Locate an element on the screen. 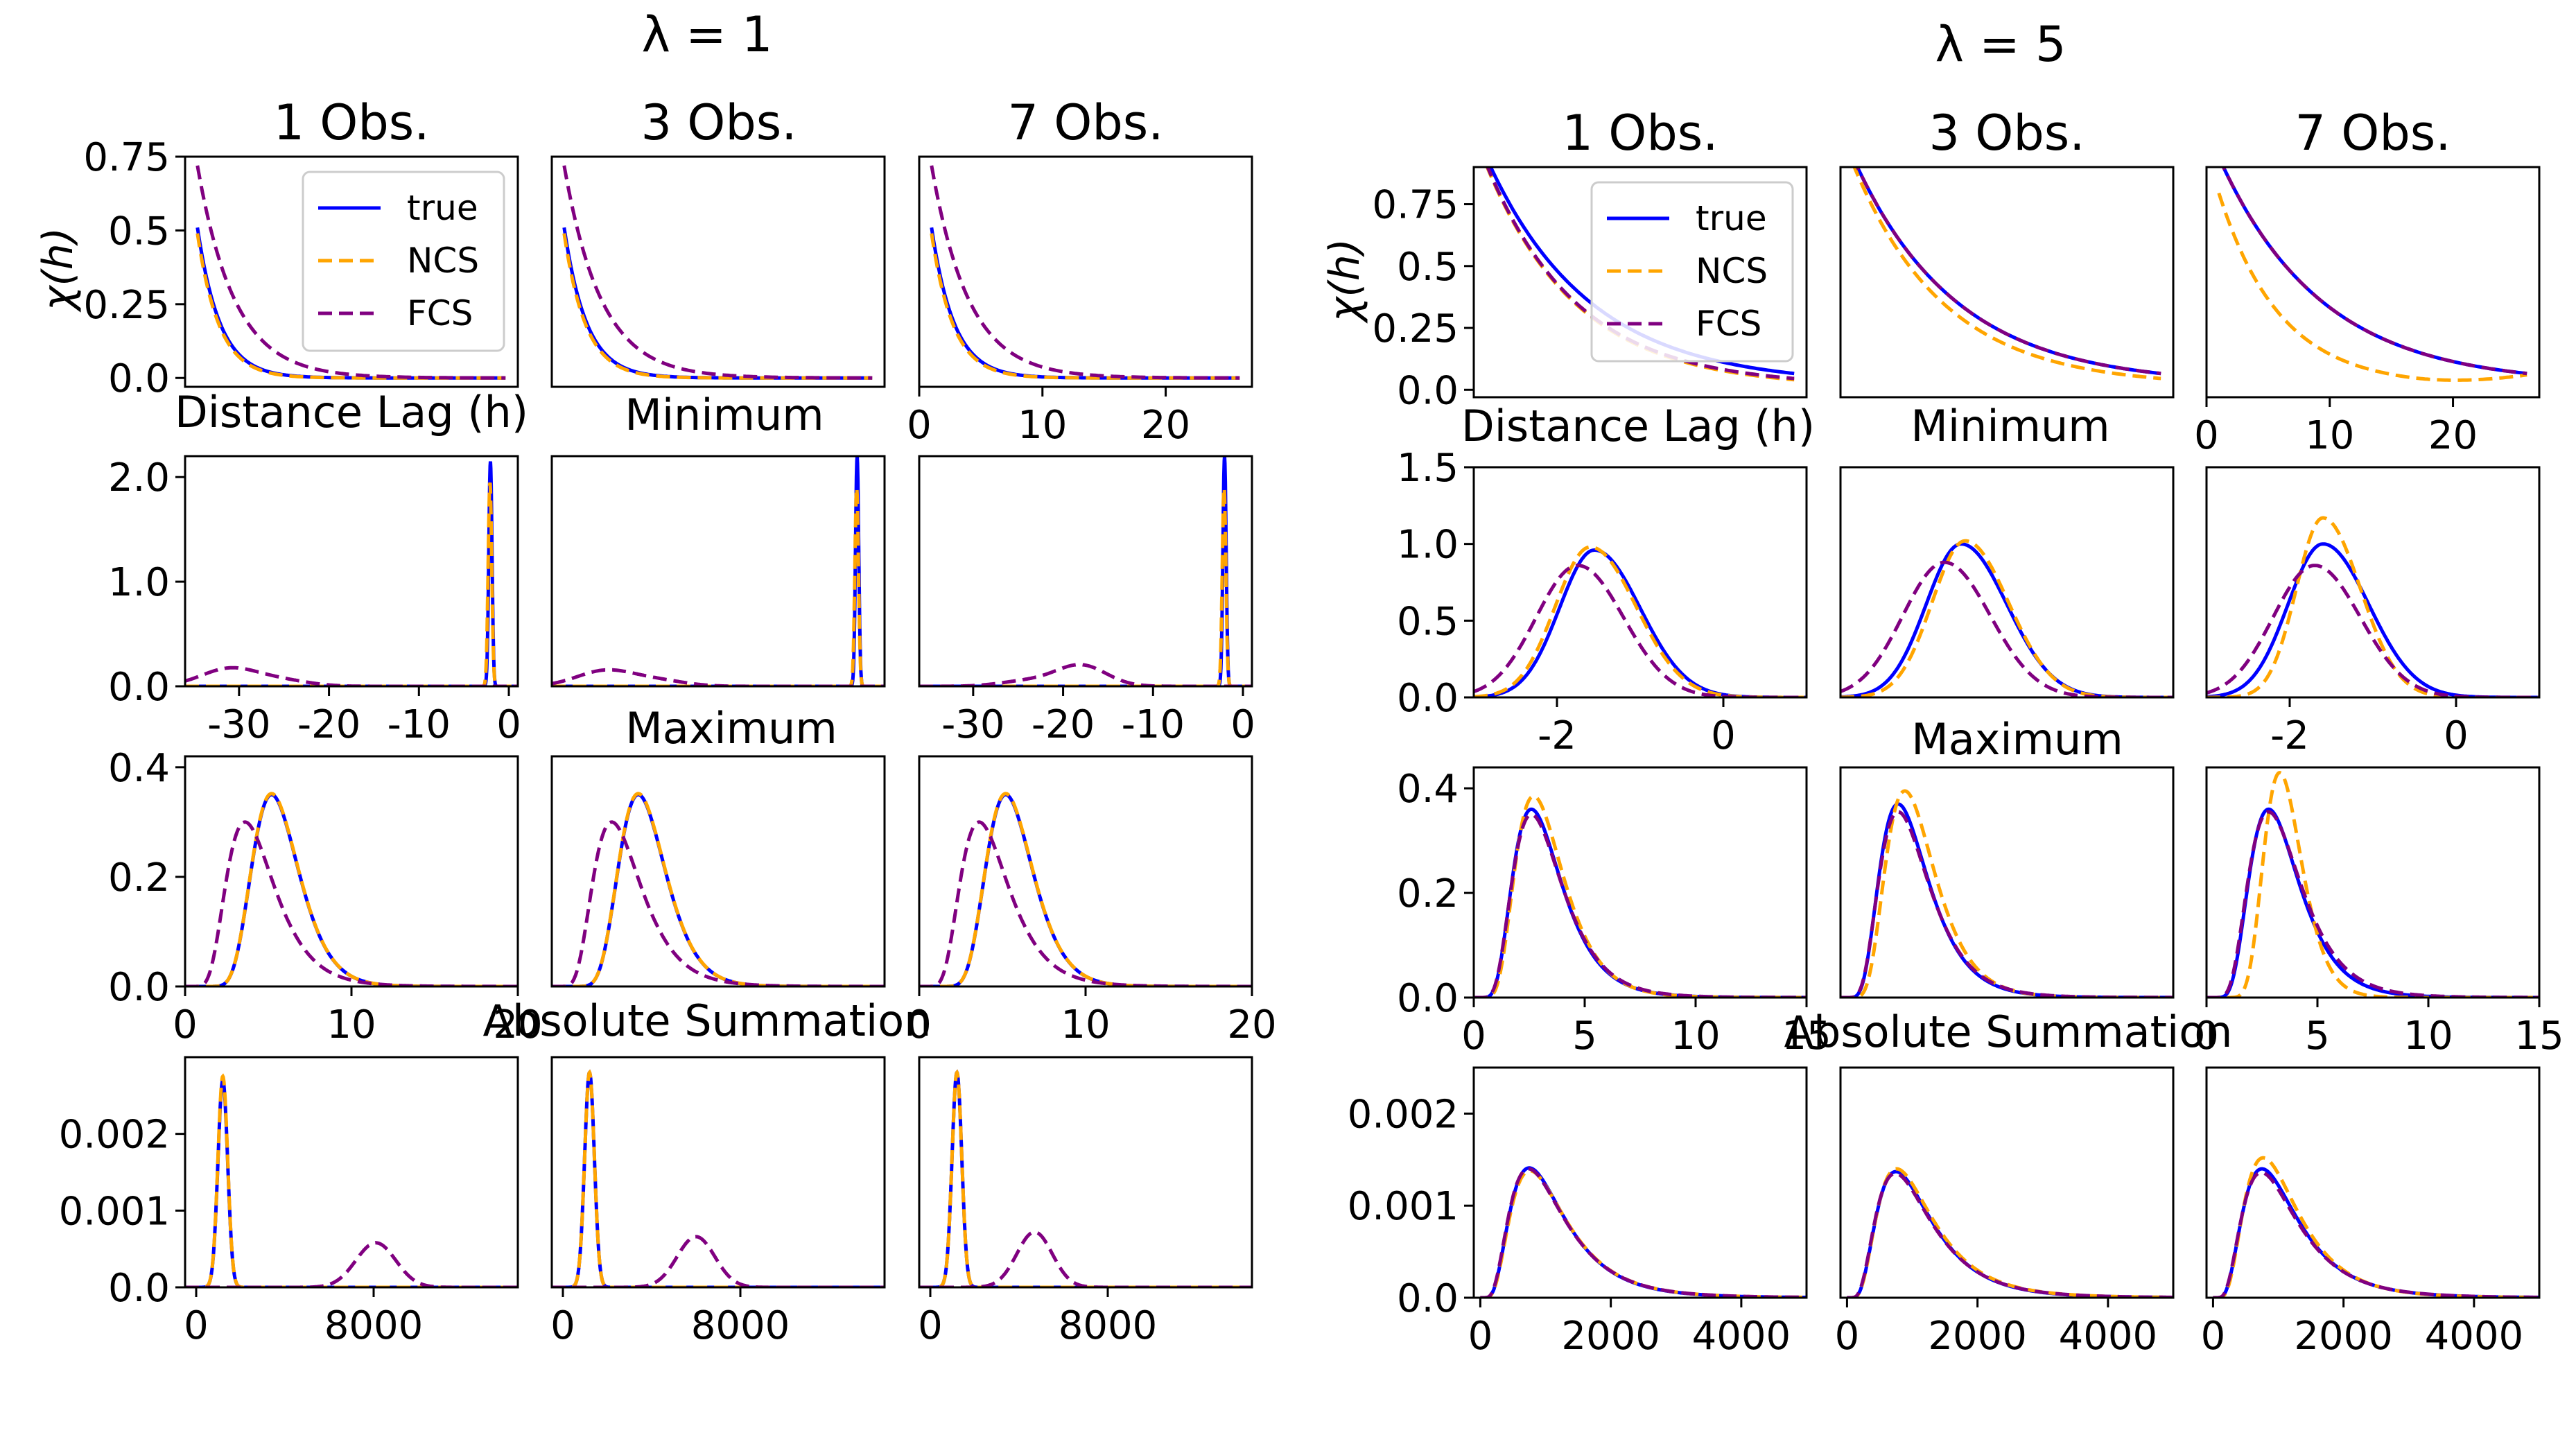  legend-box is located at coordinates (403, 261).